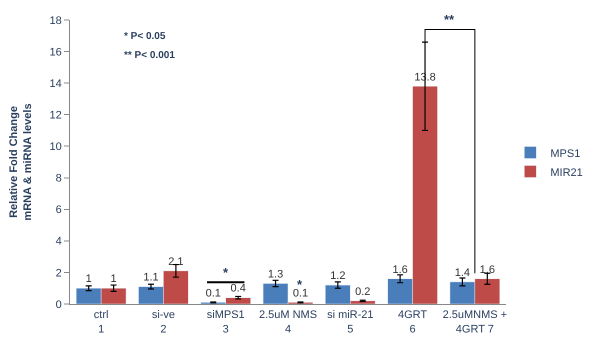  Describe the element at coordinates (59, 210) in the screenshot. I see `y-tick-label: 6` at that location.